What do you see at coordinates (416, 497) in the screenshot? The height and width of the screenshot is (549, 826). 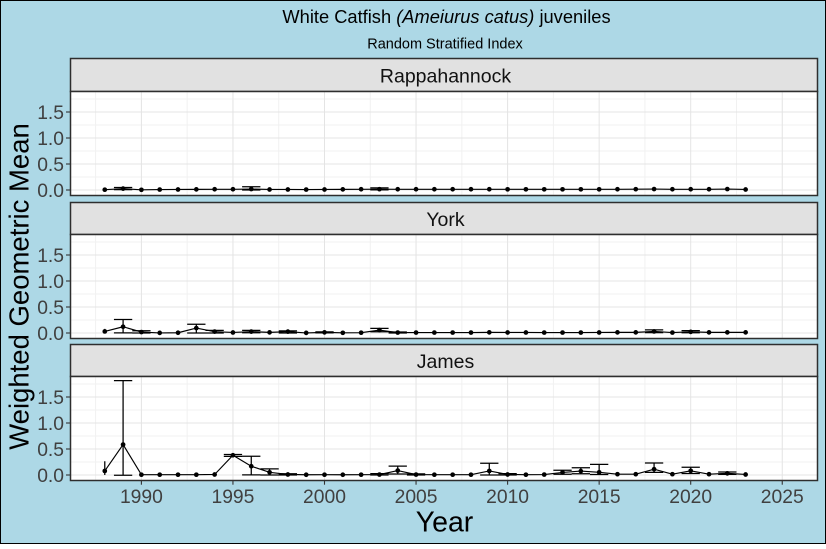 I see `svg-text: 2005` at bounding box center [416, 497].